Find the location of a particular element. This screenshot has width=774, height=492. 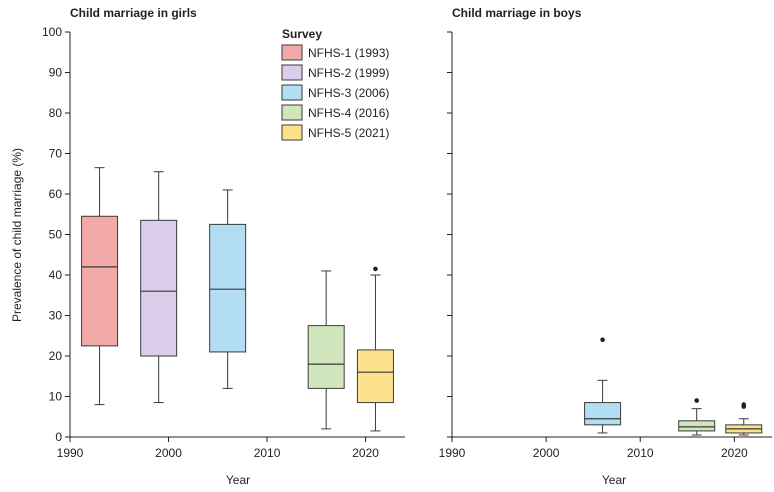

box-girls-1999 is located at coordinates (159, 287).